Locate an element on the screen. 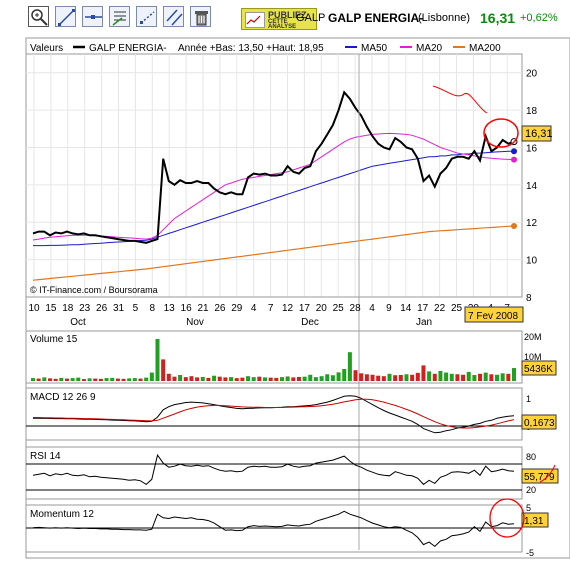 The width and height of the screenshot is (570, 561). publish-analysis-button: PUBLIEZ CETTE ANALYSE is located at coordinates (279, 19).